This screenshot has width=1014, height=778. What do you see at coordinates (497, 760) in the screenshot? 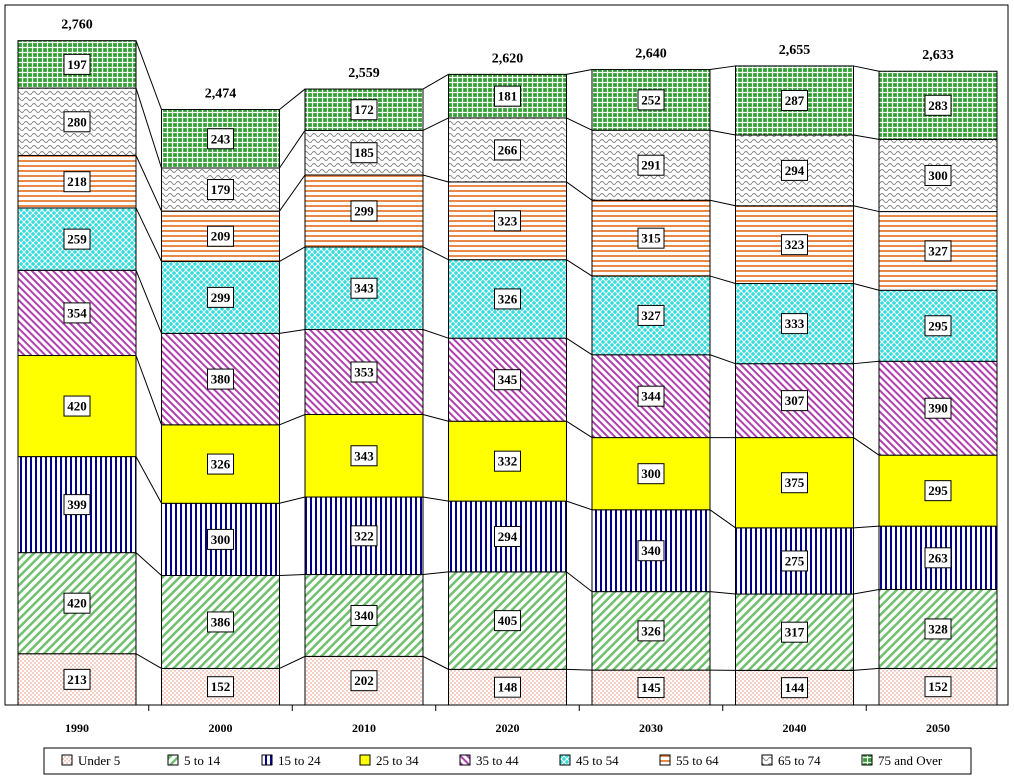
I see `legend-label: 35 to 44` at bounding box center [497, 760].